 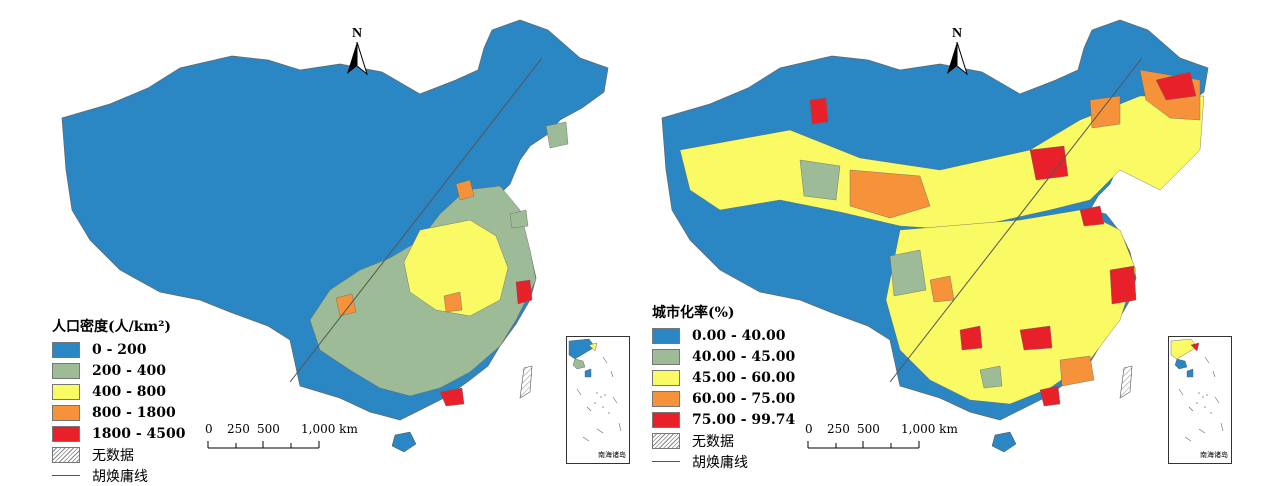 I want to click on legend-title: 城市化率(%), so click(x=693, y=313).